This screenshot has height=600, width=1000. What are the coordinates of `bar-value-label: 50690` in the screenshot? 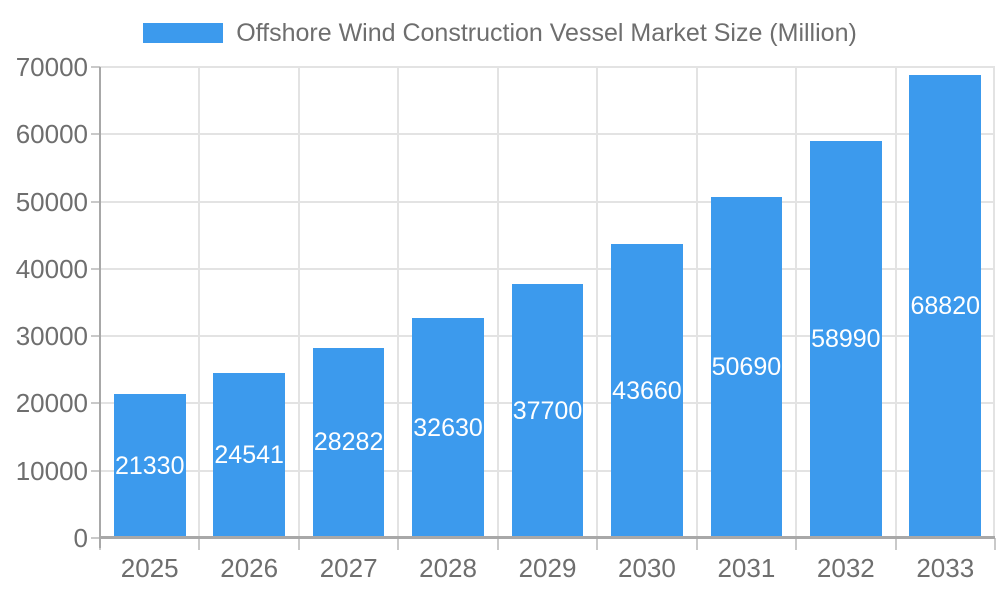 It's located at (746, 366).